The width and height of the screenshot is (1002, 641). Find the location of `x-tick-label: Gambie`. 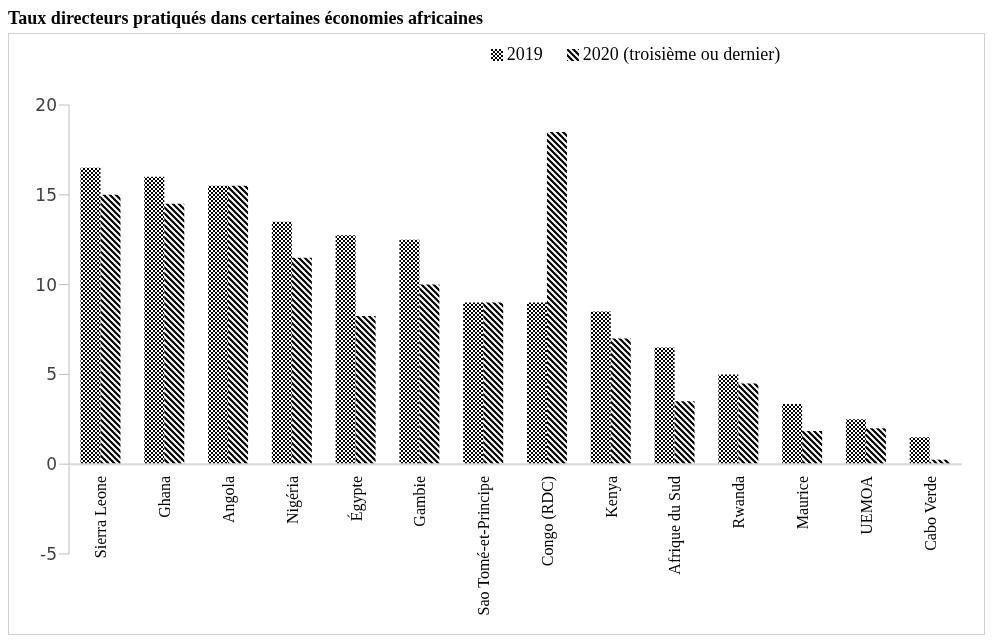

x-tick-label: Gambie is located at coordinates (420, 501).